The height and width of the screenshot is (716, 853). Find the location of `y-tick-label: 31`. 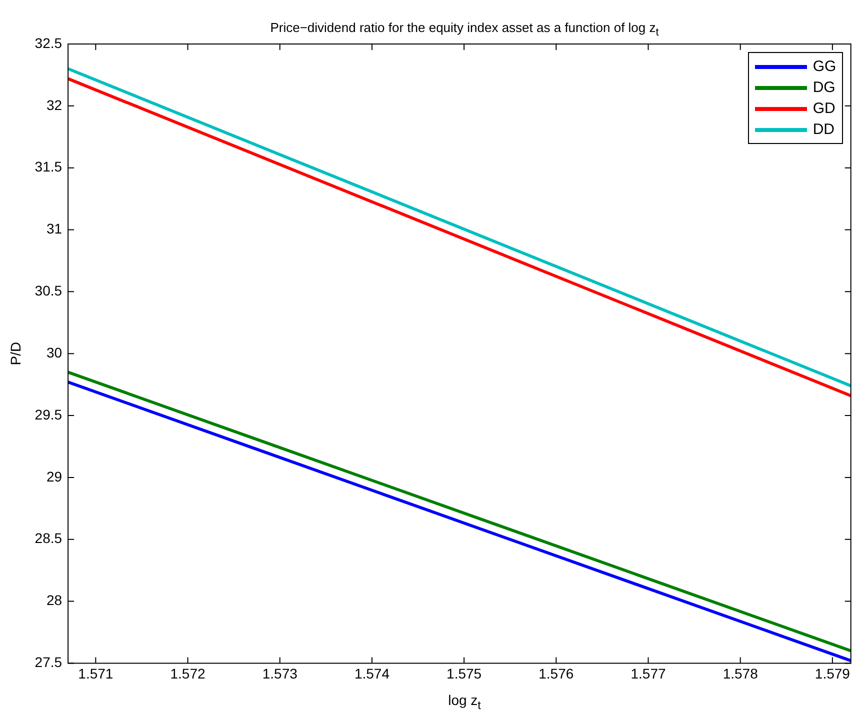

y-tick-label: 31 is located at coordinates (54, 228).